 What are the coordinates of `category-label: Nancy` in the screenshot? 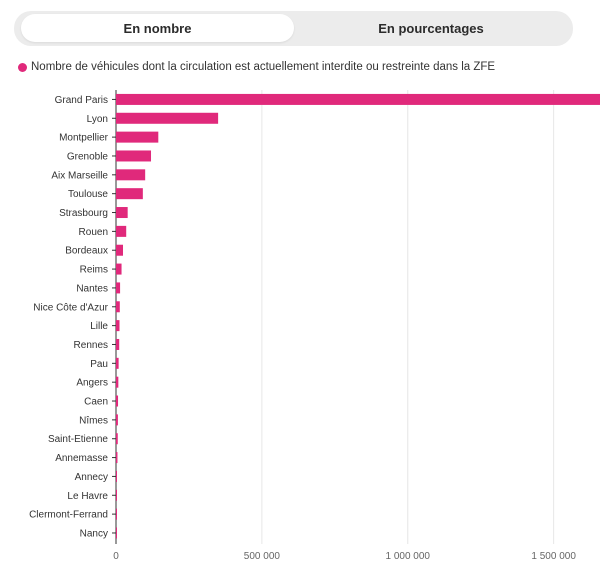 It's located at (94, 533).